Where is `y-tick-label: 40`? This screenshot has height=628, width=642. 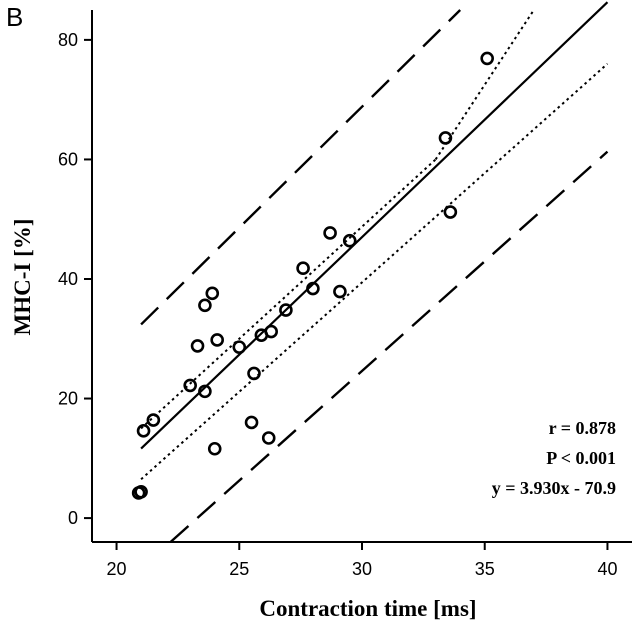 y-tick-label: 40 is located at coordinates (68, 279).